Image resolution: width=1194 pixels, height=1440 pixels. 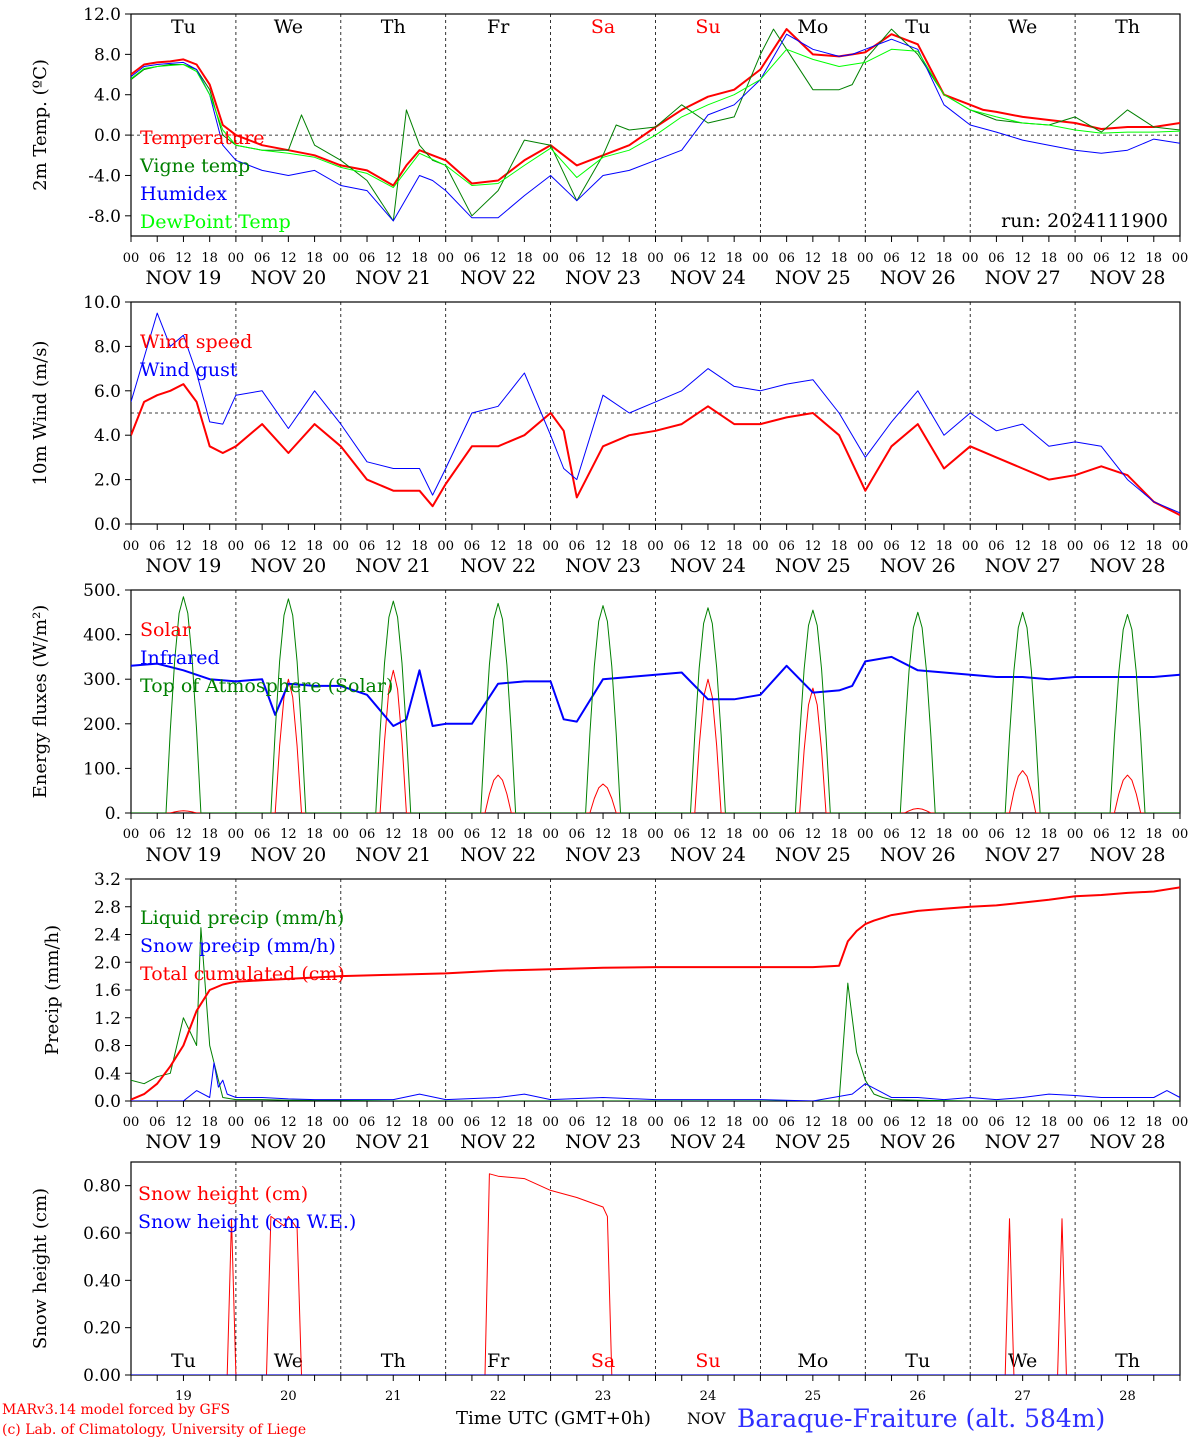 What do you see at coordinates (288, 1396) in the screenshot?
I see `day-number-label: 20` at bounding box center [288, 1396].